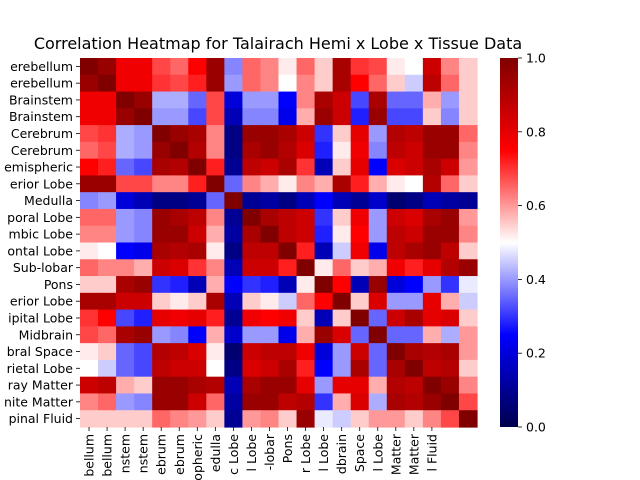 The height and width of the screenshot is (480, 640). Describe the element at coordinates (41, 385) in the screenshot. I see `row-label: ray Matter` at that location.